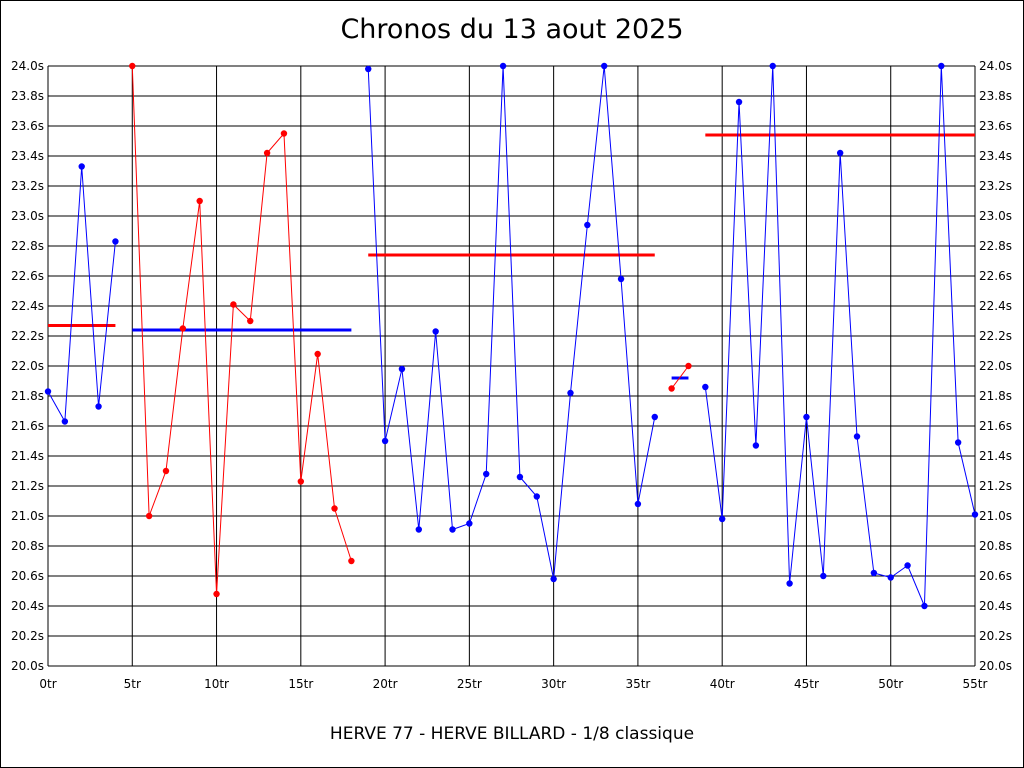  What do you see at coordinates (27, 636) in the screenshot?
I see `y-tick-label-left: 20.2s` at bounding box center [27, 636].